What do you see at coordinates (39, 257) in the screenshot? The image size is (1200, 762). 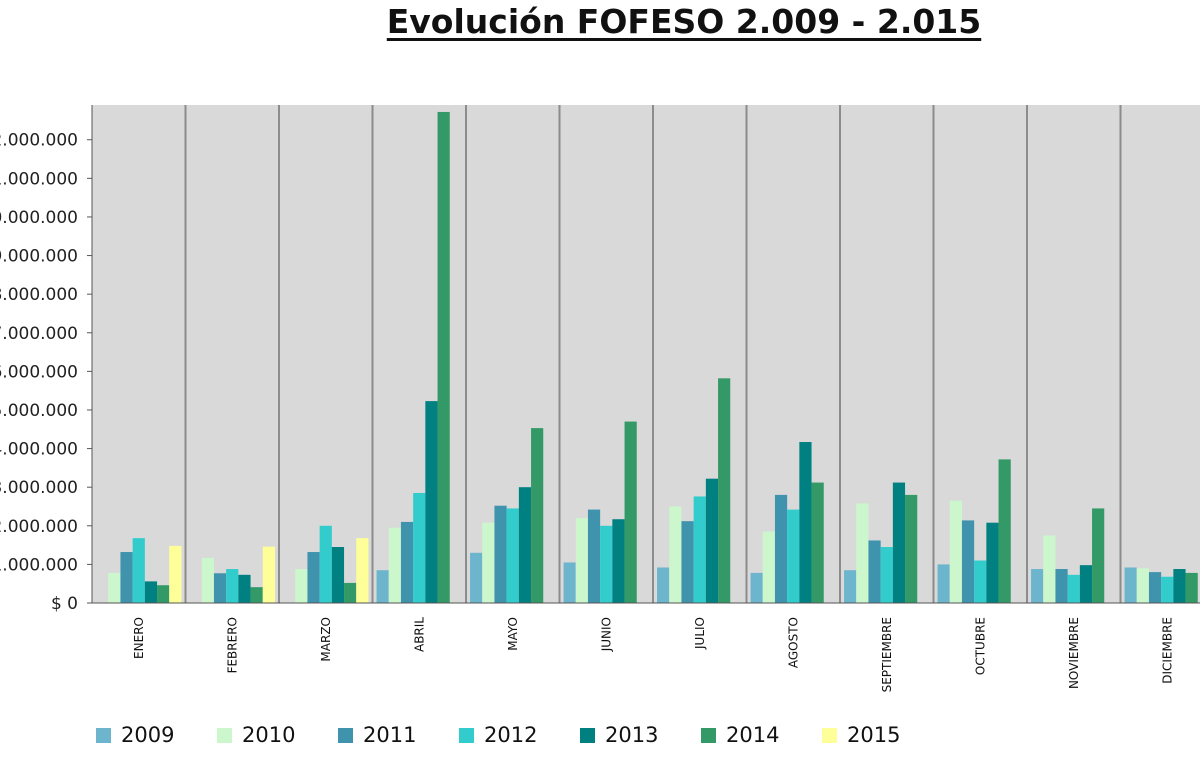 I see `y-tick-label: $ 9.000.000` at bounding box center [39, 257].